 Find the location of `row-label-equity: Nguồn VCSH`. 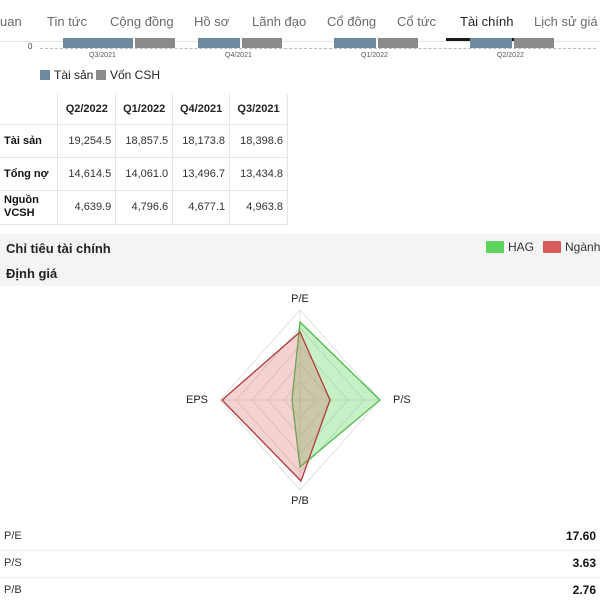

row-label-equity: Nguồn VCSH is located at coordinates (29, 207).